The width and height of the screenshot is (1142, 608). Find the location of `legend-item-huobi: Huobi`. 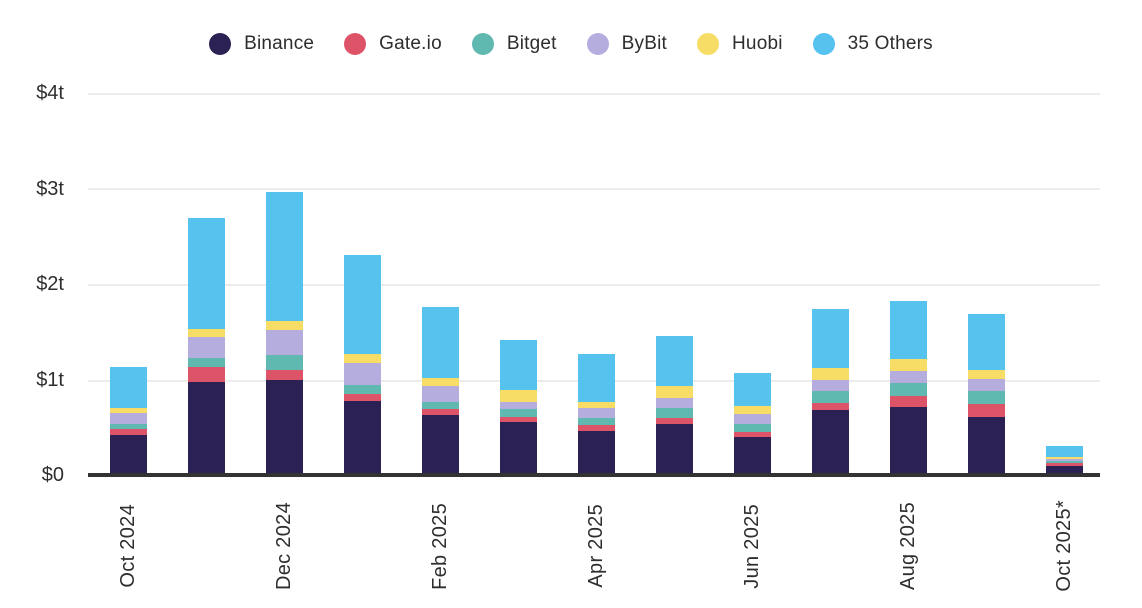

legend-item-huobi: Huobi is located at coordinates (740, 44).